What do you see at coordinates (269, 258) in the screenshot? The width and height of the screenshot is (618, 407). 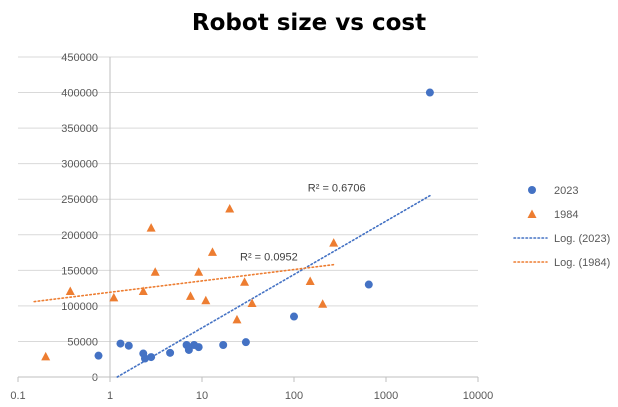 I see `r-squared-label: R² = 0.0952` at bounding box center [269, 258].